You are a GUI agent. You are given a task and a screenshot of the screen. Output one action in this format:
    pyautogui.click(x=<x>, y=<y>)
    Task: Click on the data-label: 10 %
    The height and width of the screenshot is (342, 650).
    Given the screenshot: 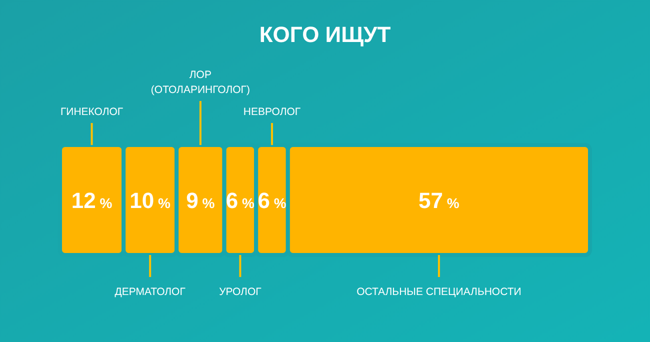 What is the action you would take?
    pyautogui.click(x=151, y=200)
    